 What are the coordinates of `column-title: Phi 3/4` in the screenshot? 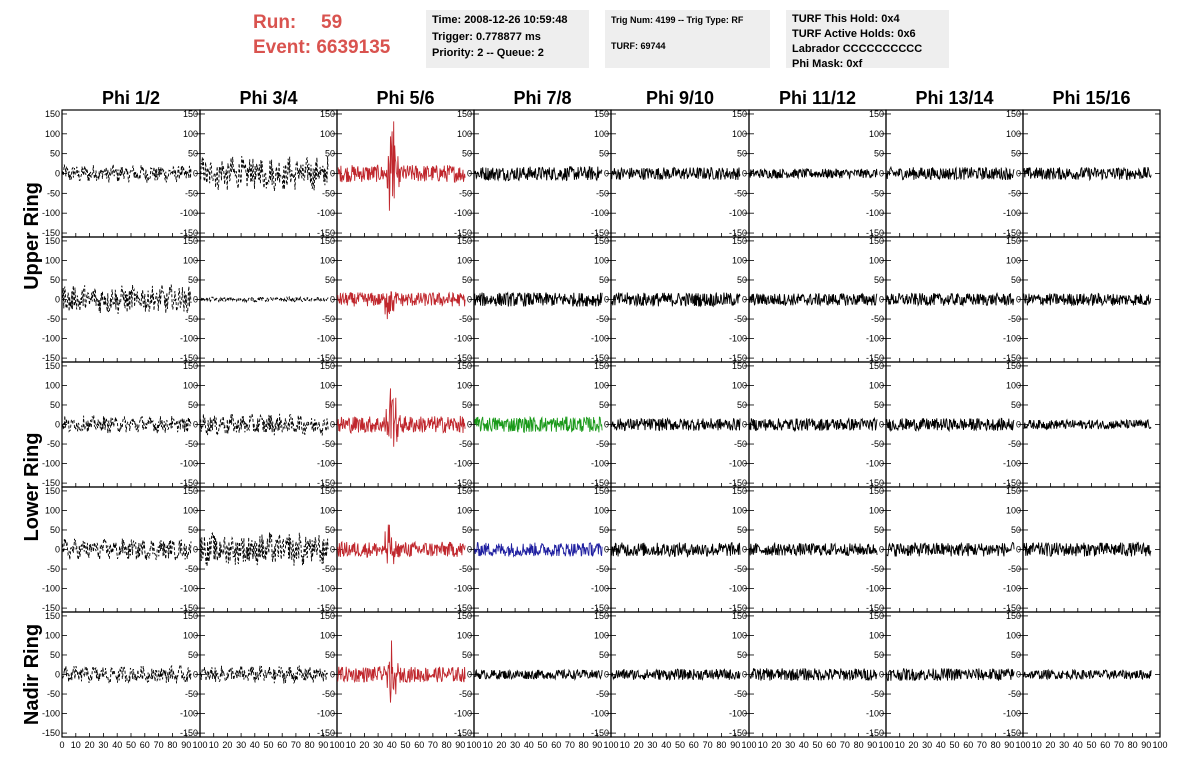 It's located at (268, 98).